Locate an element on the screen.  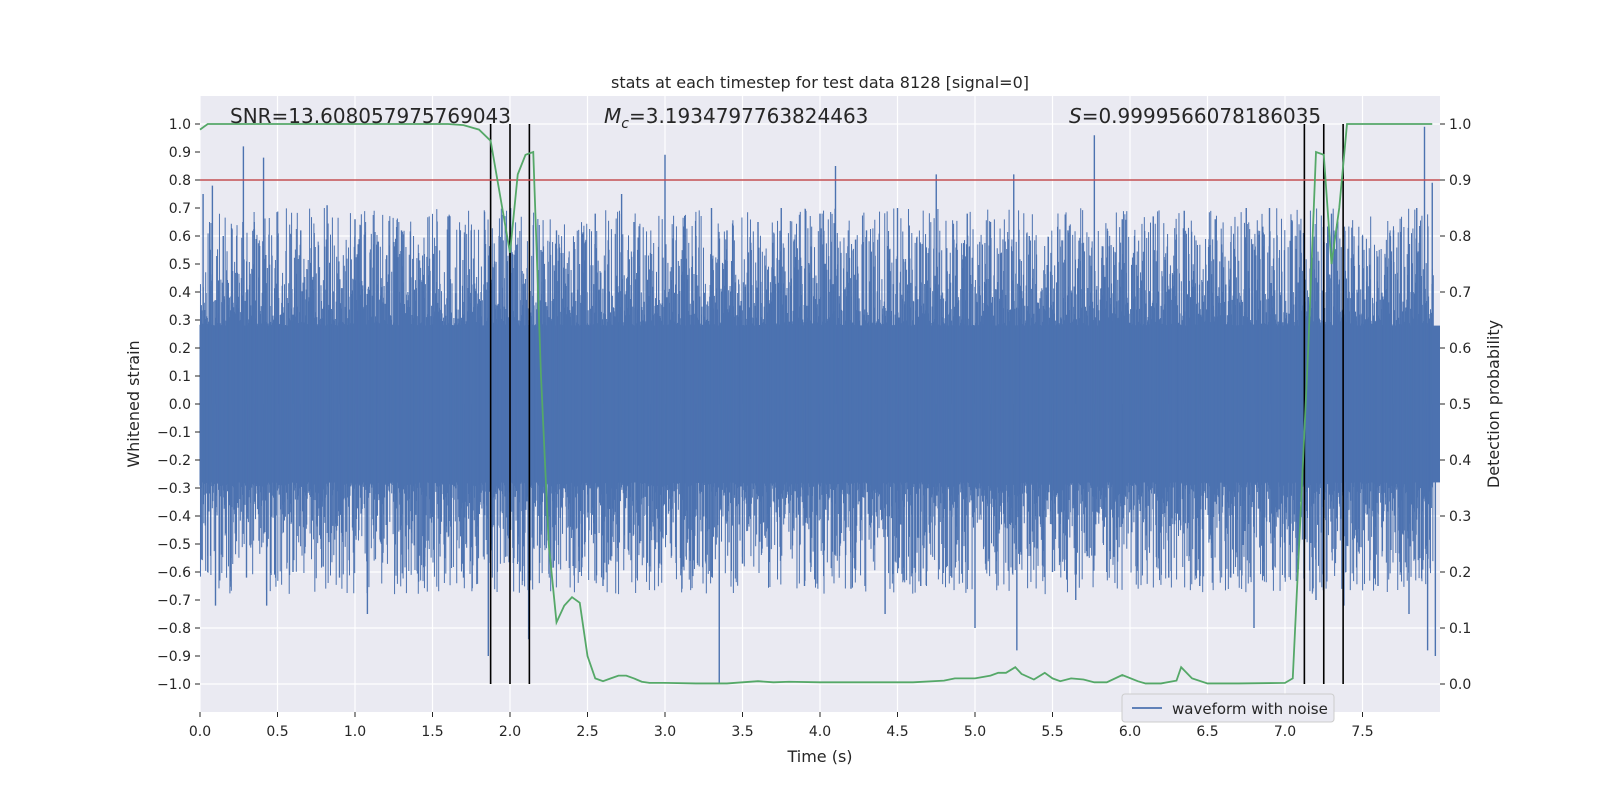
y2-tick-label: 0.8 is located at coordinates (1460, 237).